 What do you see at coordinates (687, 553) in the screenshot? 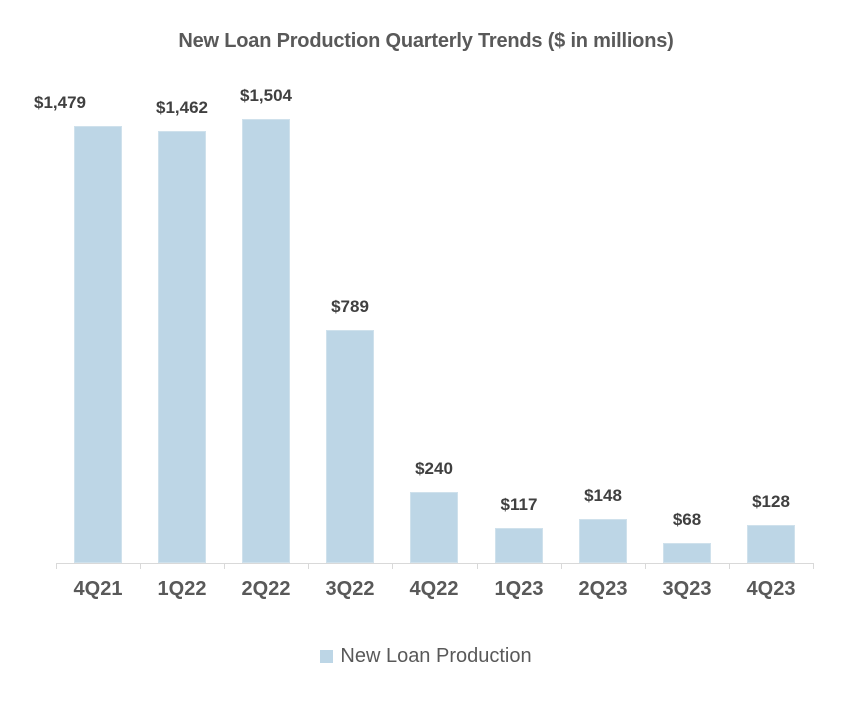
I see `bar-3q23` at bounding box center [687, 553].